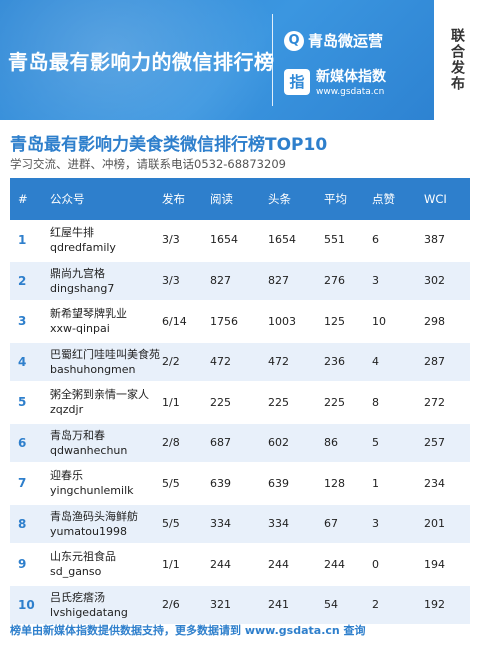 This screenshot has height=645, width=480. Describe the element at coordinates (278, 443) in the screenshot. I see `cell-headline: 602` at that location.